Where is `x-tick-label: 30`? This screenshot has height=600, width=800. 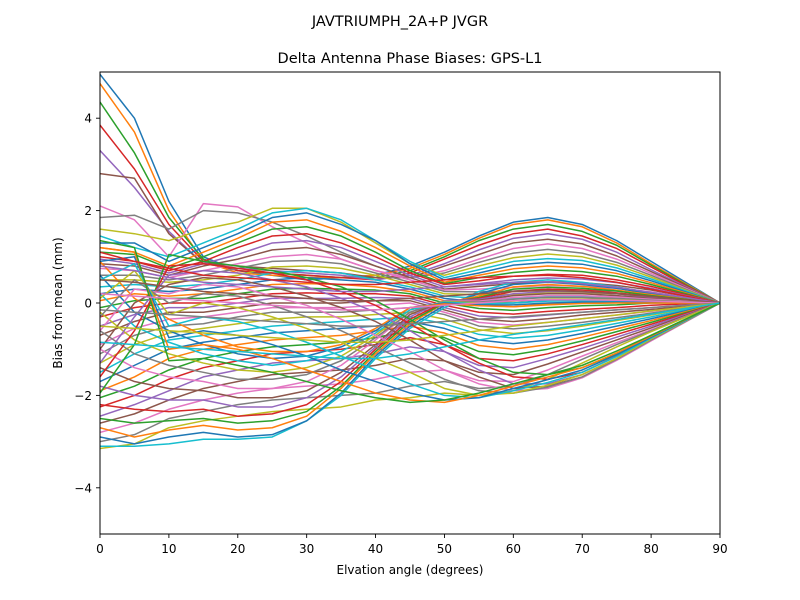
x-tick-label: 30 is located at coordinates (306, 549).